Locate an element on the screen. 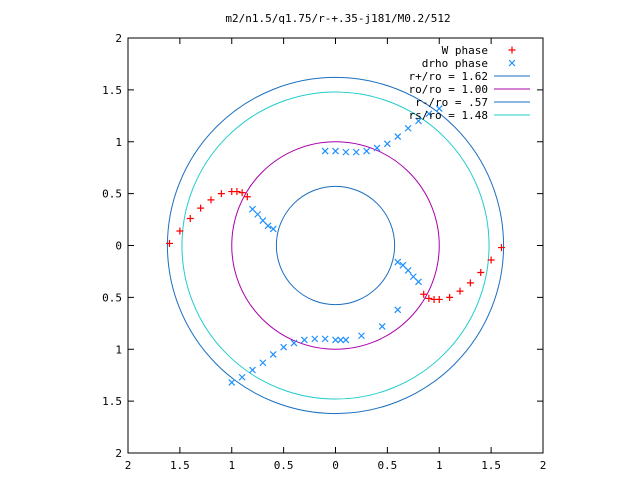 The height and width of the screenshot is (480, 640). chart-title: m2/n1.5/q1.75/r-+.35-j181/M0.2/512 is located at coordinates (337, 18).